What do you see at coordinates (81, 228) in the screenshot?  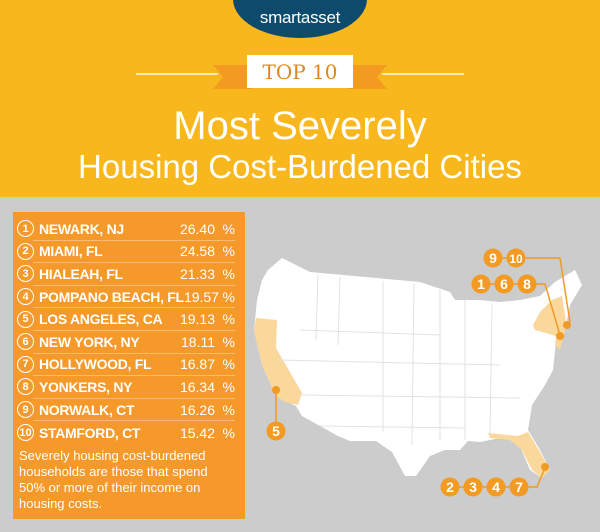 I see `city-name: NEWARK, NJ` at bounding box center [81, 228].